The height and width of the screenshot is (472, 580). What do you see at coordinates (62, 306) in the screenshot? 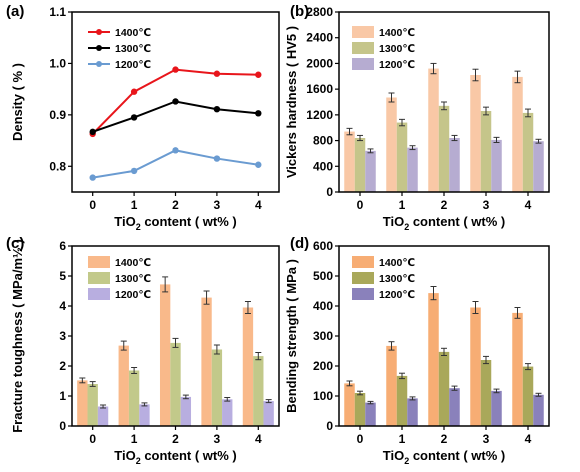
I see `y-tick-label: 4` at bounding box center [62, 306].